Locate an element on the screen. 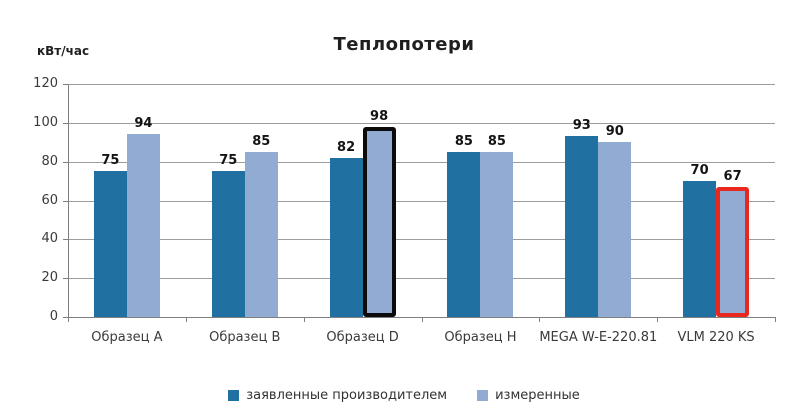  y-tick-label: 40 is located at coordinates (49, 239).